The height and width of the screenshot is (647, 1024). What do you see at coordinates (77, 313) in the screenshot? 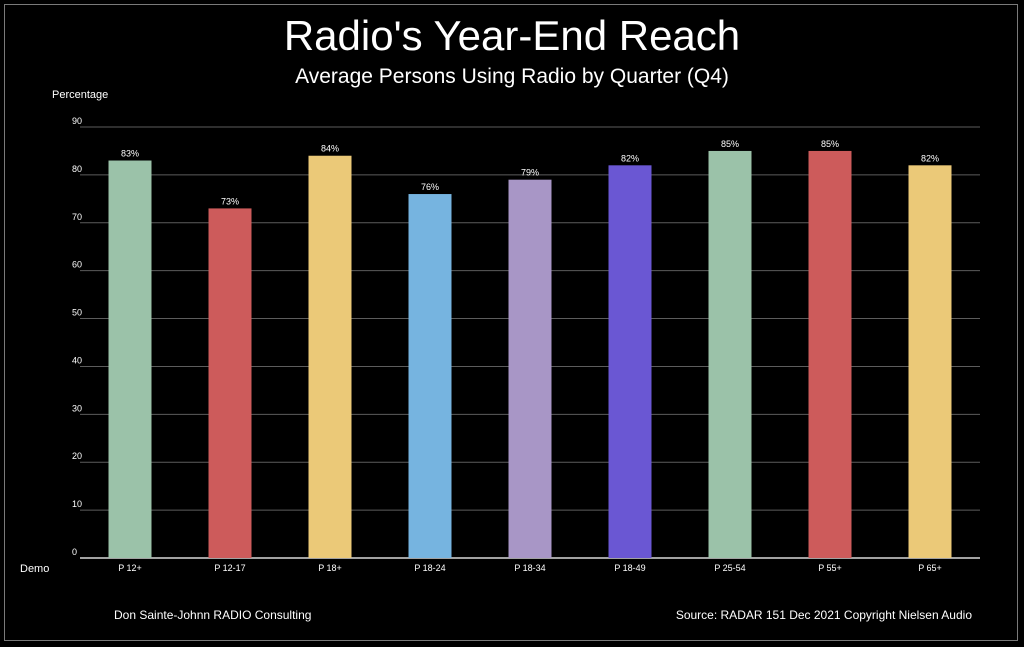
I see `y-tick-label: 50` at bounding box center [77, 313].